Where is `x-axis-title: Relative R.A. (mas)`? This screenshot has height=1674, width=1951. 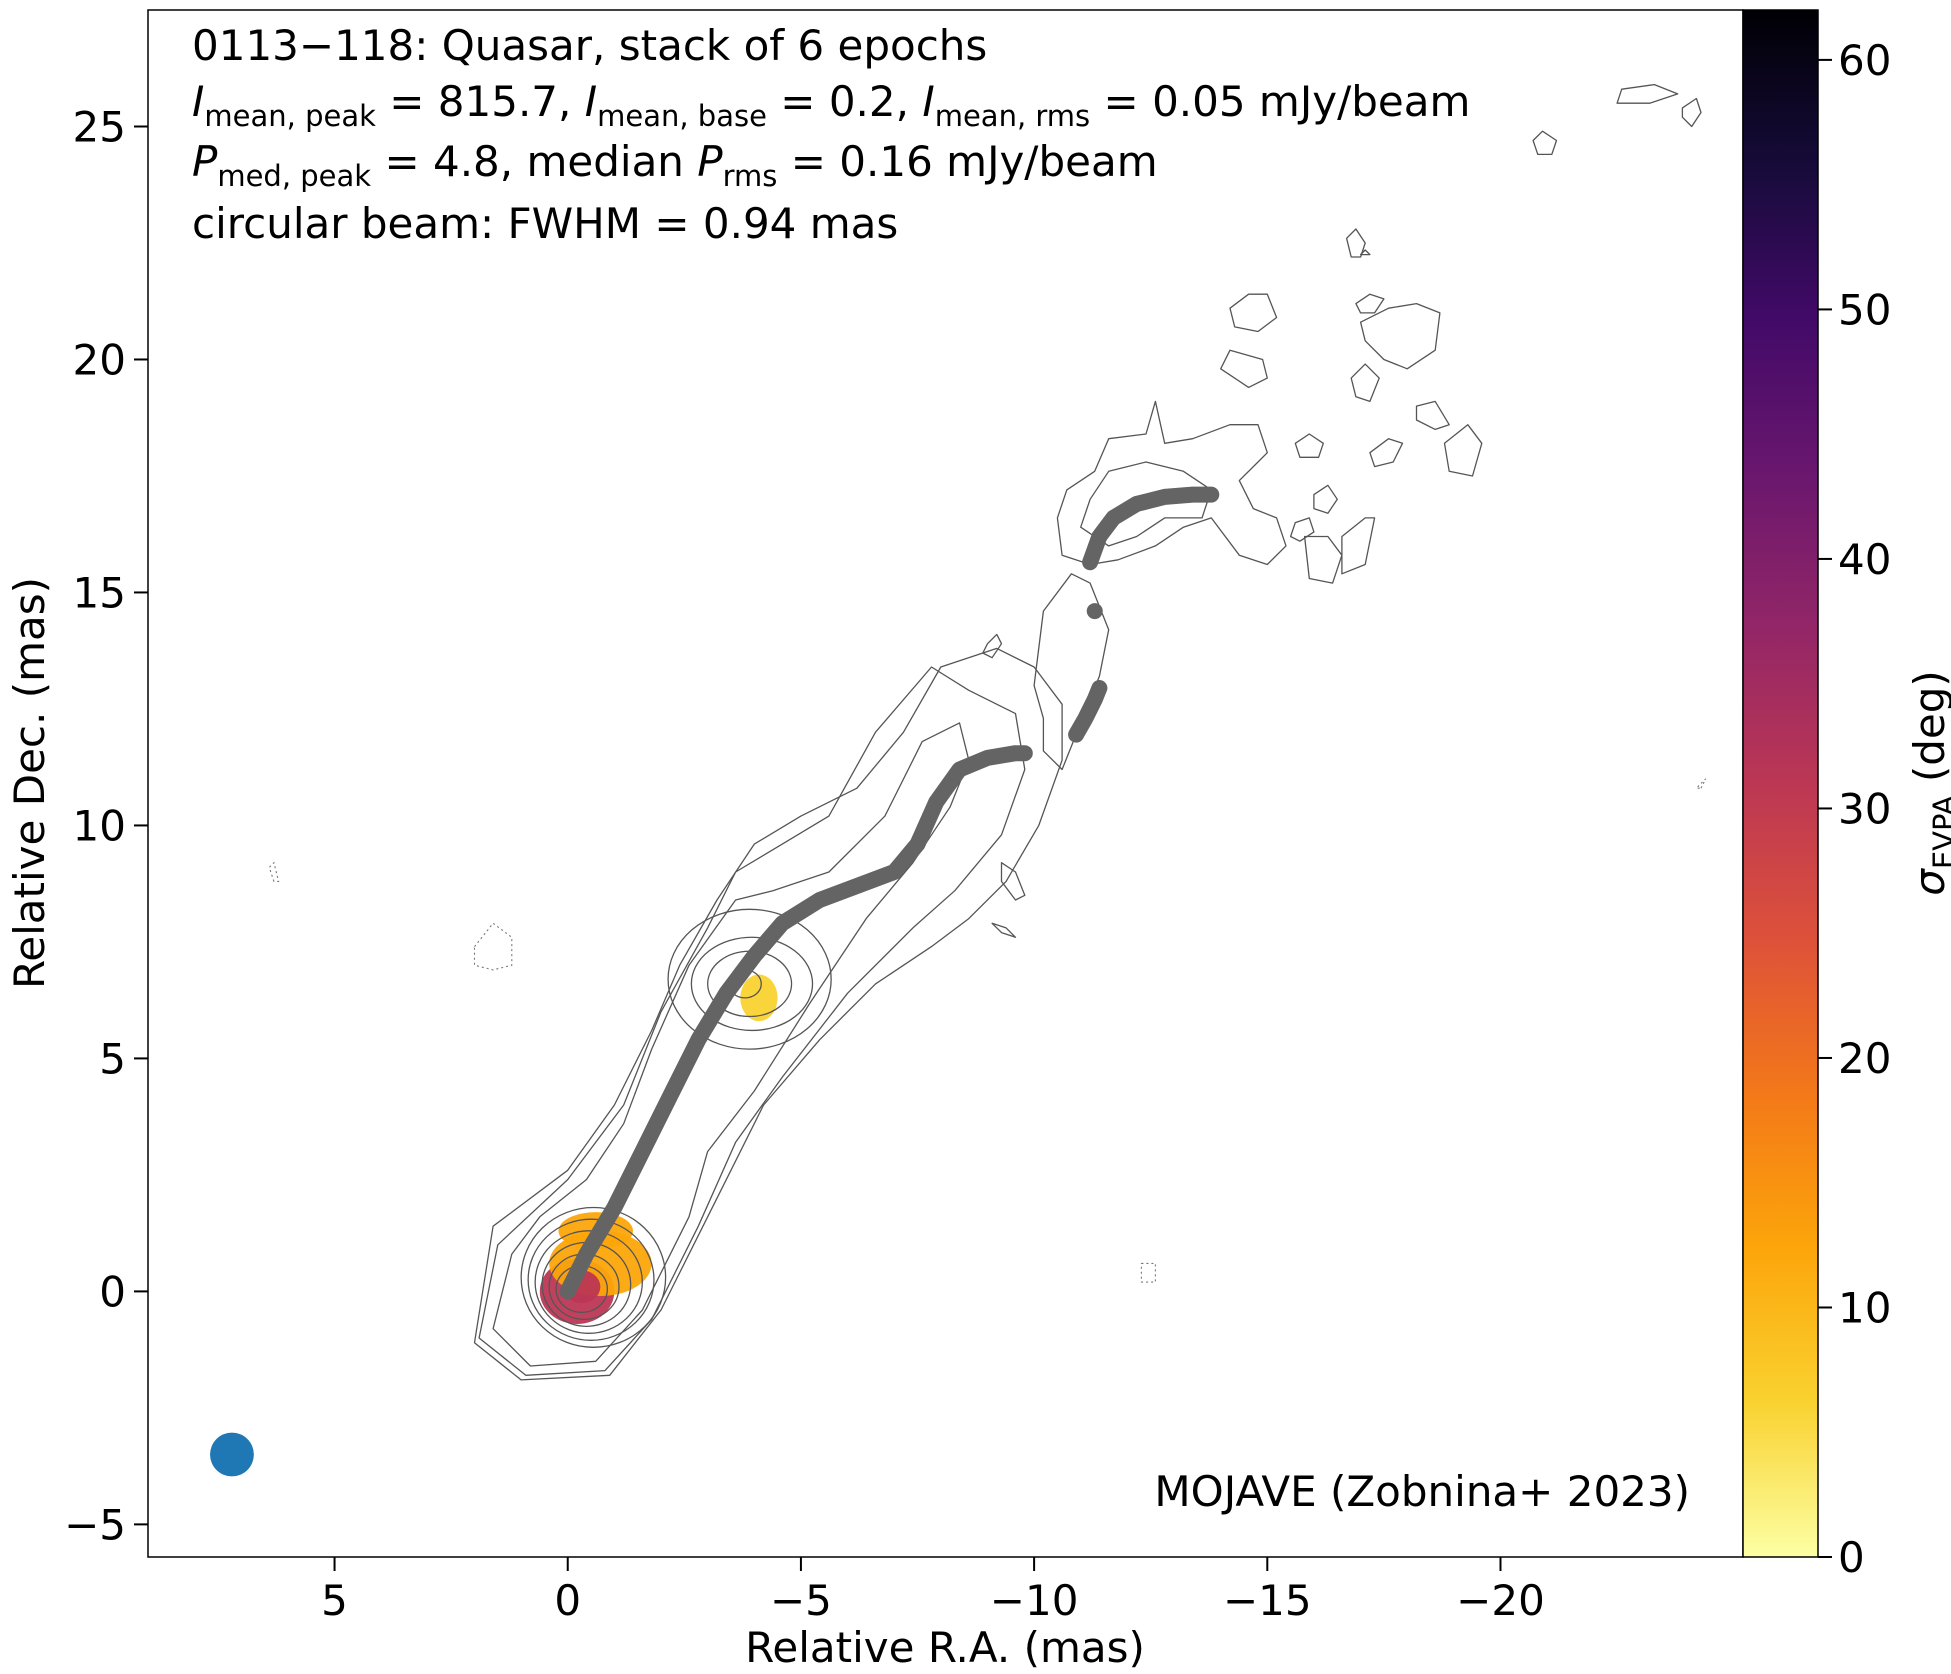
x-axis-title: Relative R.A. (mas) is located at coordinates (945, 1647).